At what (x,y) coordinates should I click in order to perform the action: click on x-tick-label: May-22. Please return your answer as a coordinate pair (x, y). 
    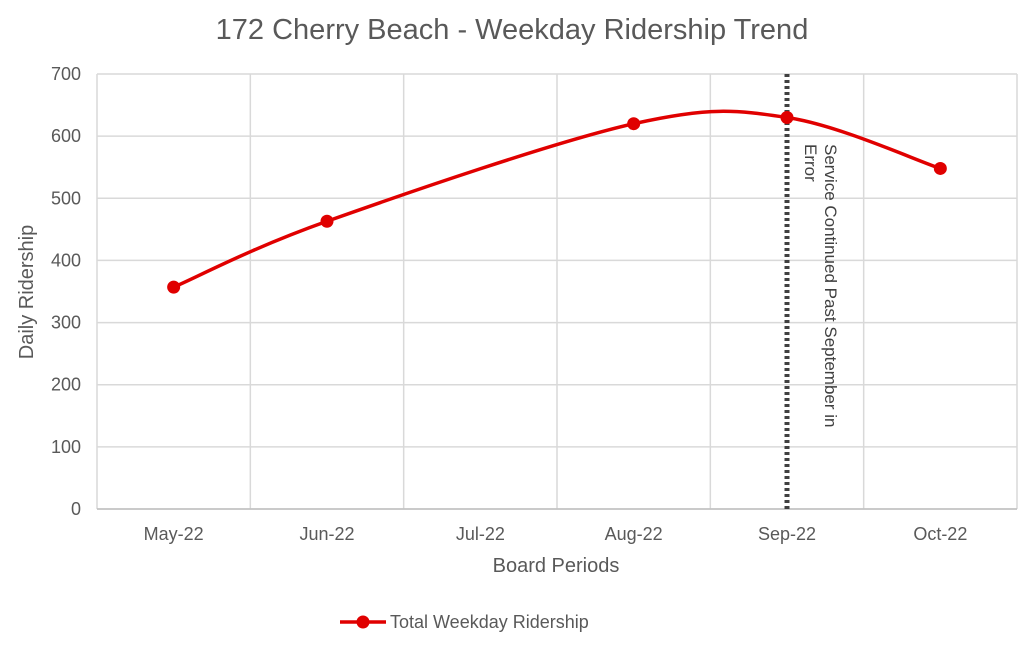
    Looking at the image, I should click on (174, 534).